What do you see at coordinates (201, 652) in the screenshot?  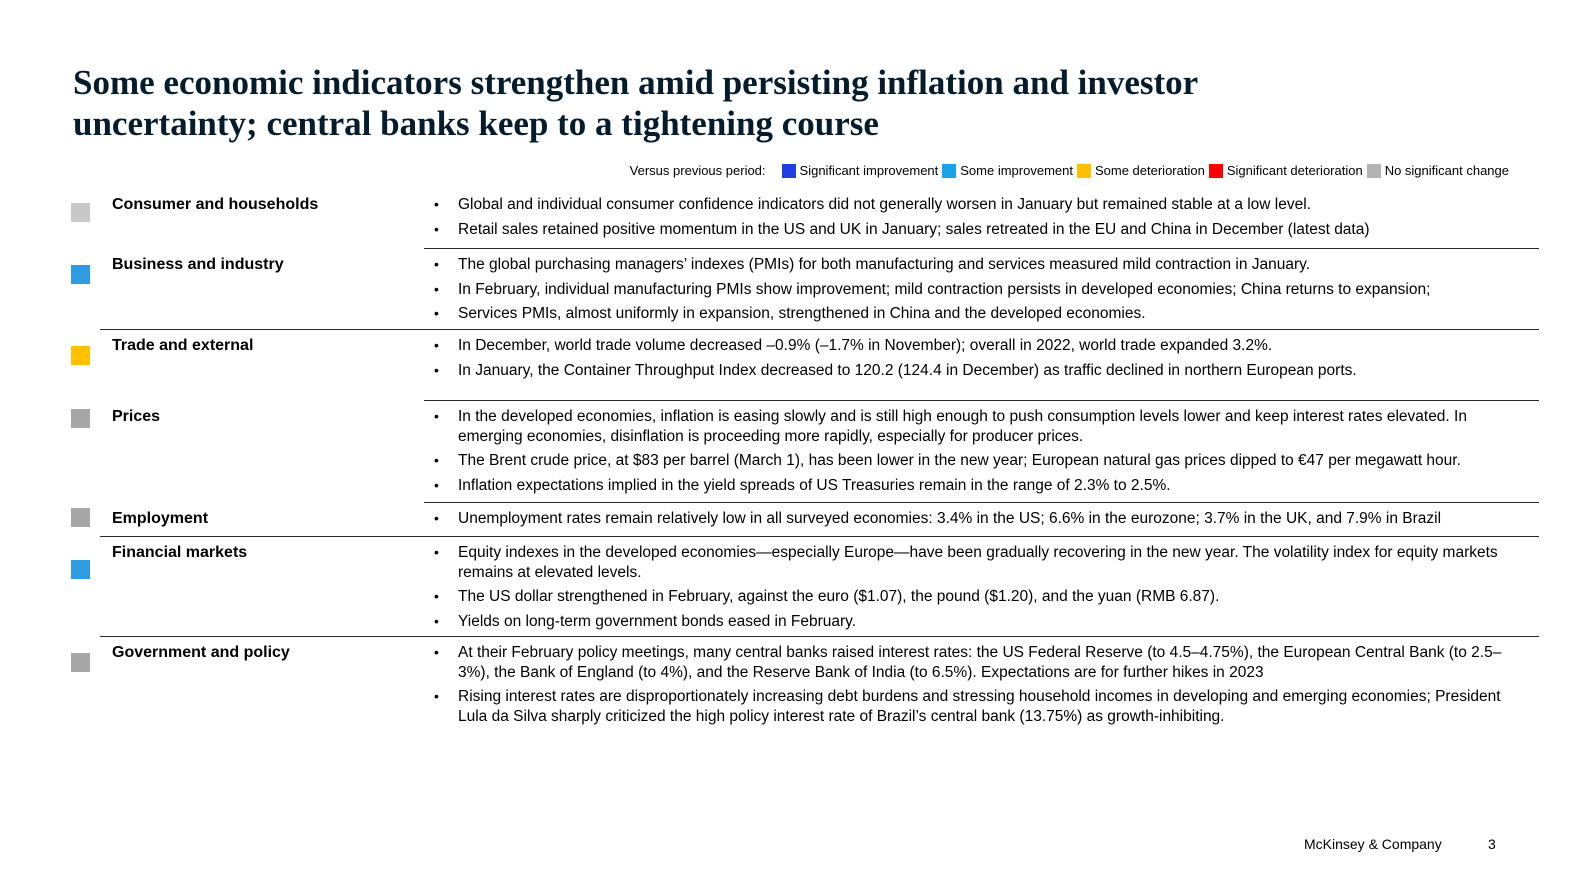 I see `category-label: Government and policy` at bounding box center [201, 652].